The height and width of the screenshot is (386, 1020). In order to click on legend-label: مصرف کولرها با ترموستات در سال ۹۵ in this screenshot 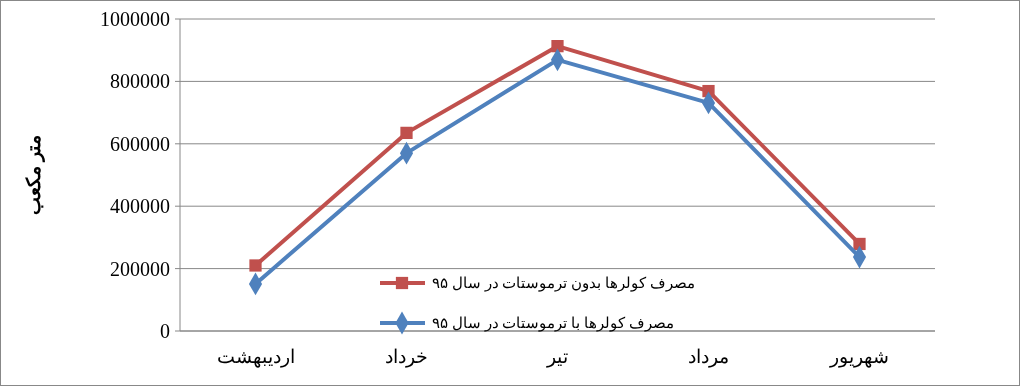, I will do `click(553, 324)`.